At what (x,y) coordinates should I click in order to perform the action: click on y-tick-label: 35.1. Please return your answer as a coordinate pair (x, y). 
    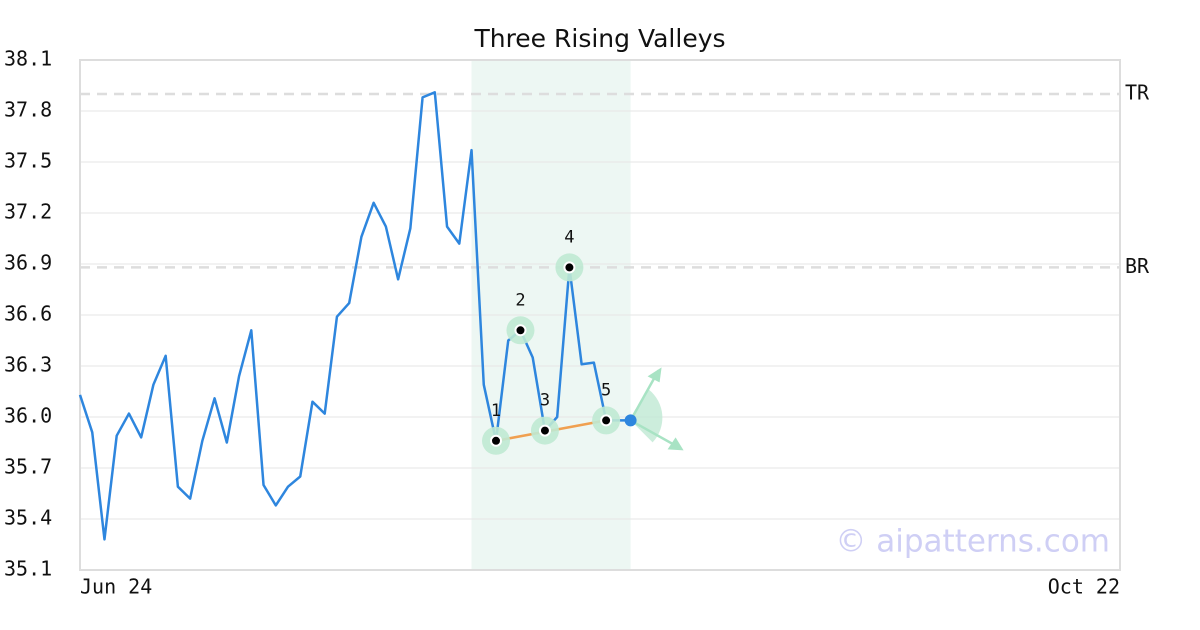
    Looking at the image, I should click on (28, 569).